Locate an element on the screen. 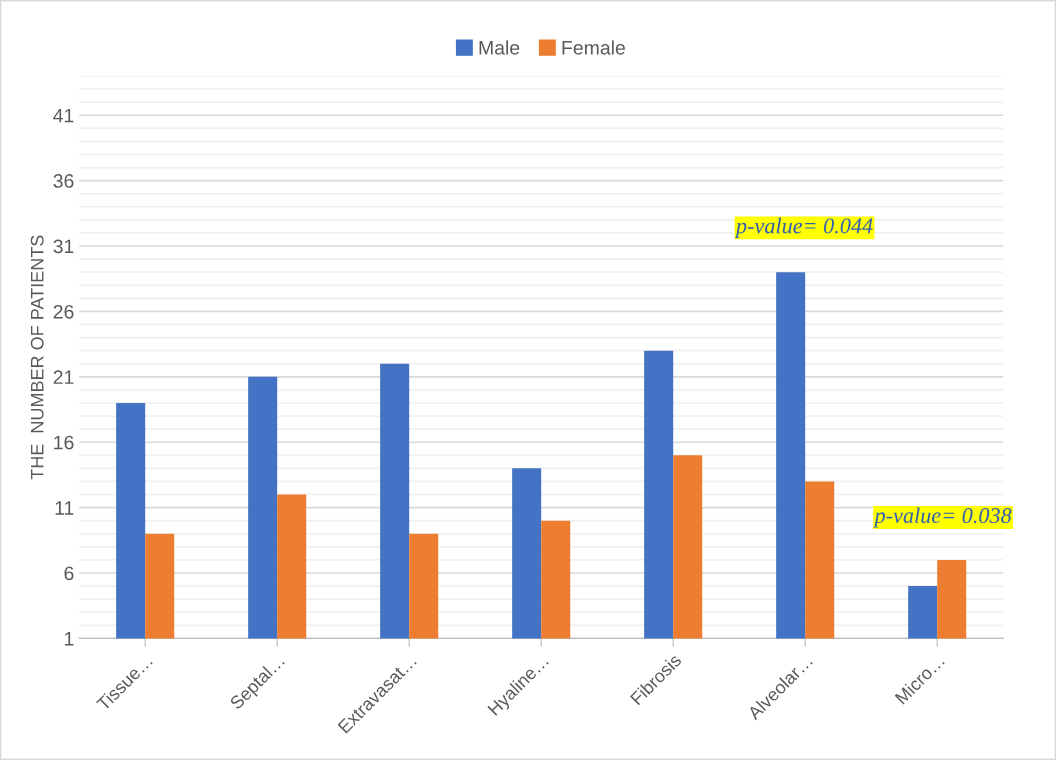  annotation: p-value= 0.038 is located at coordinates (942, 517).